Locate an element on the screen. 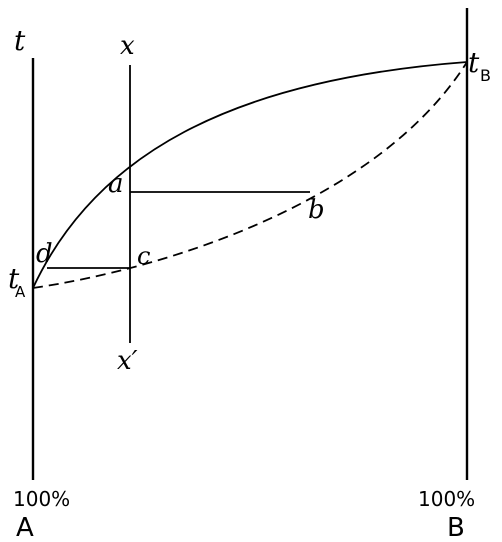 This screenshot has height=542, width=502. composition-label-x-prime: x′ is located at coordinates (127, 361).